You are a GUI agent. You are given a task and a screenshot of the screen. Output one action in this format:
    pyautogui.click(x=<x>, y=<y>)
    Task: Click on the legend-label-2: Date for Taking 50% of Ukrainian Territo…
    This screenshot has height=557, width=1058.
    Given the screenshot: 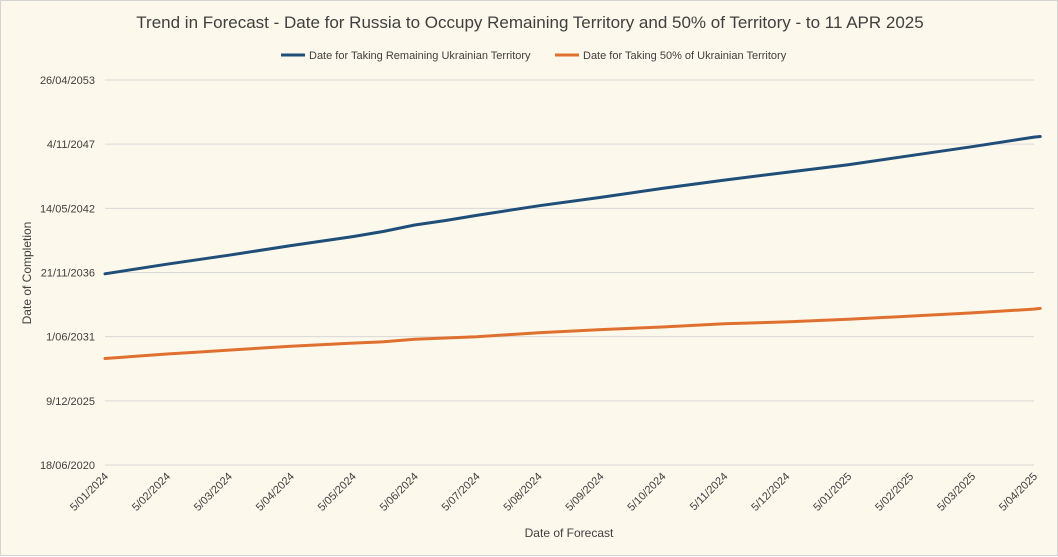 What is the action you would take?
    pyautogui.click(x=685, y=56)
    